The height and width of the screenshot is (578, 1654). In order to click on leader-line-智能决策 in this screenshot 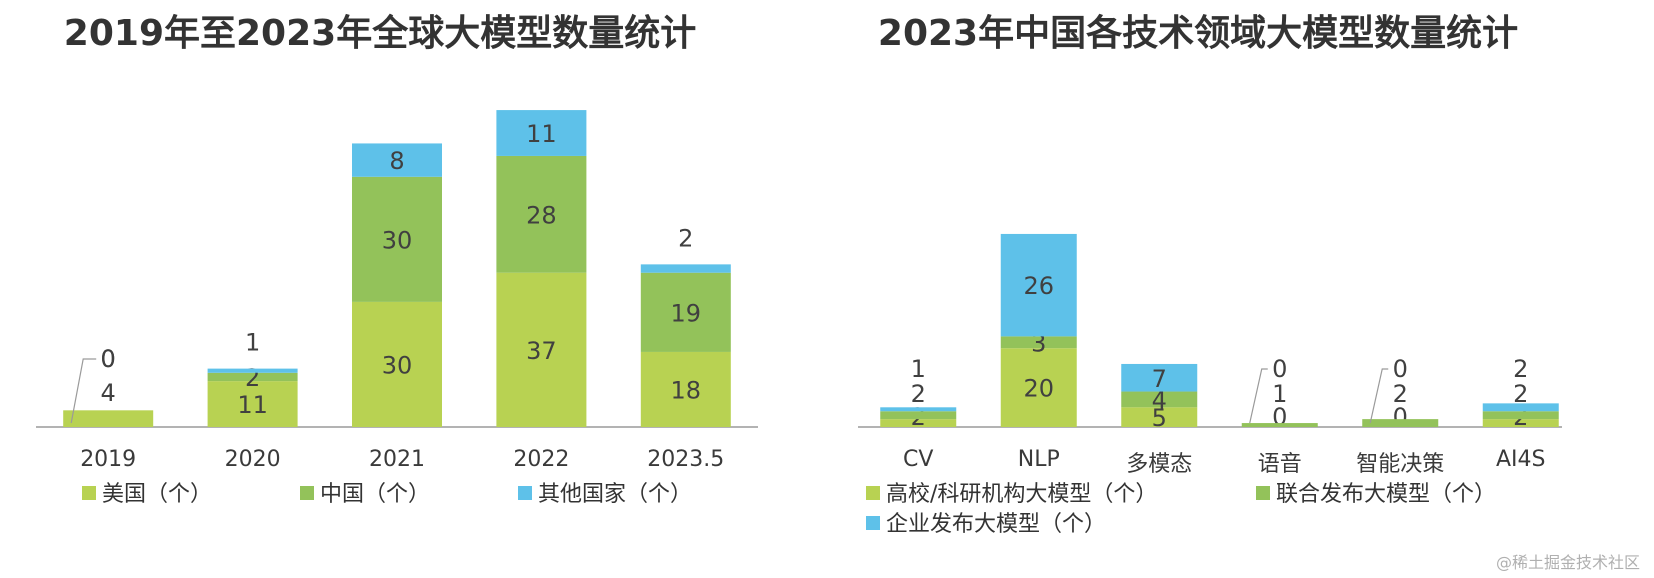, I will do `click(1379, 396)`.